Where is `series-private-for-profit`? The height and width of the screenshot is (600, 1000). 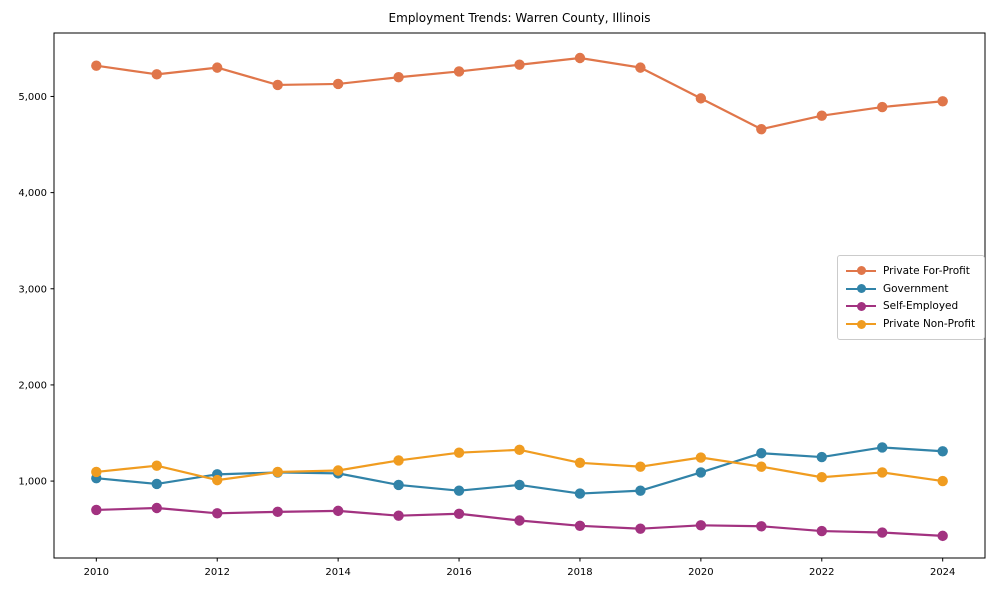
series-private-for-profit is located at coordinates (519, 93).